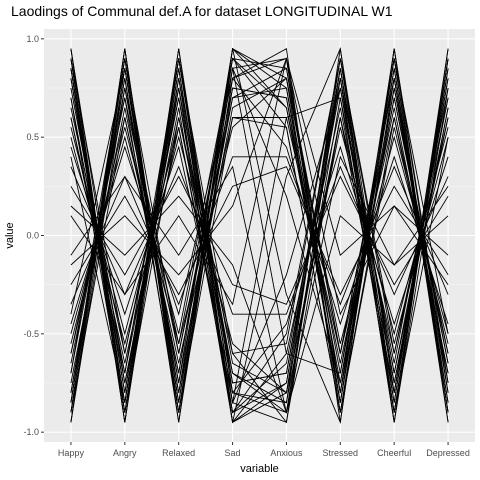  Describe the element at coordinates (10, 235) in the screenshot. I see `y-axis-label: value` at that location.